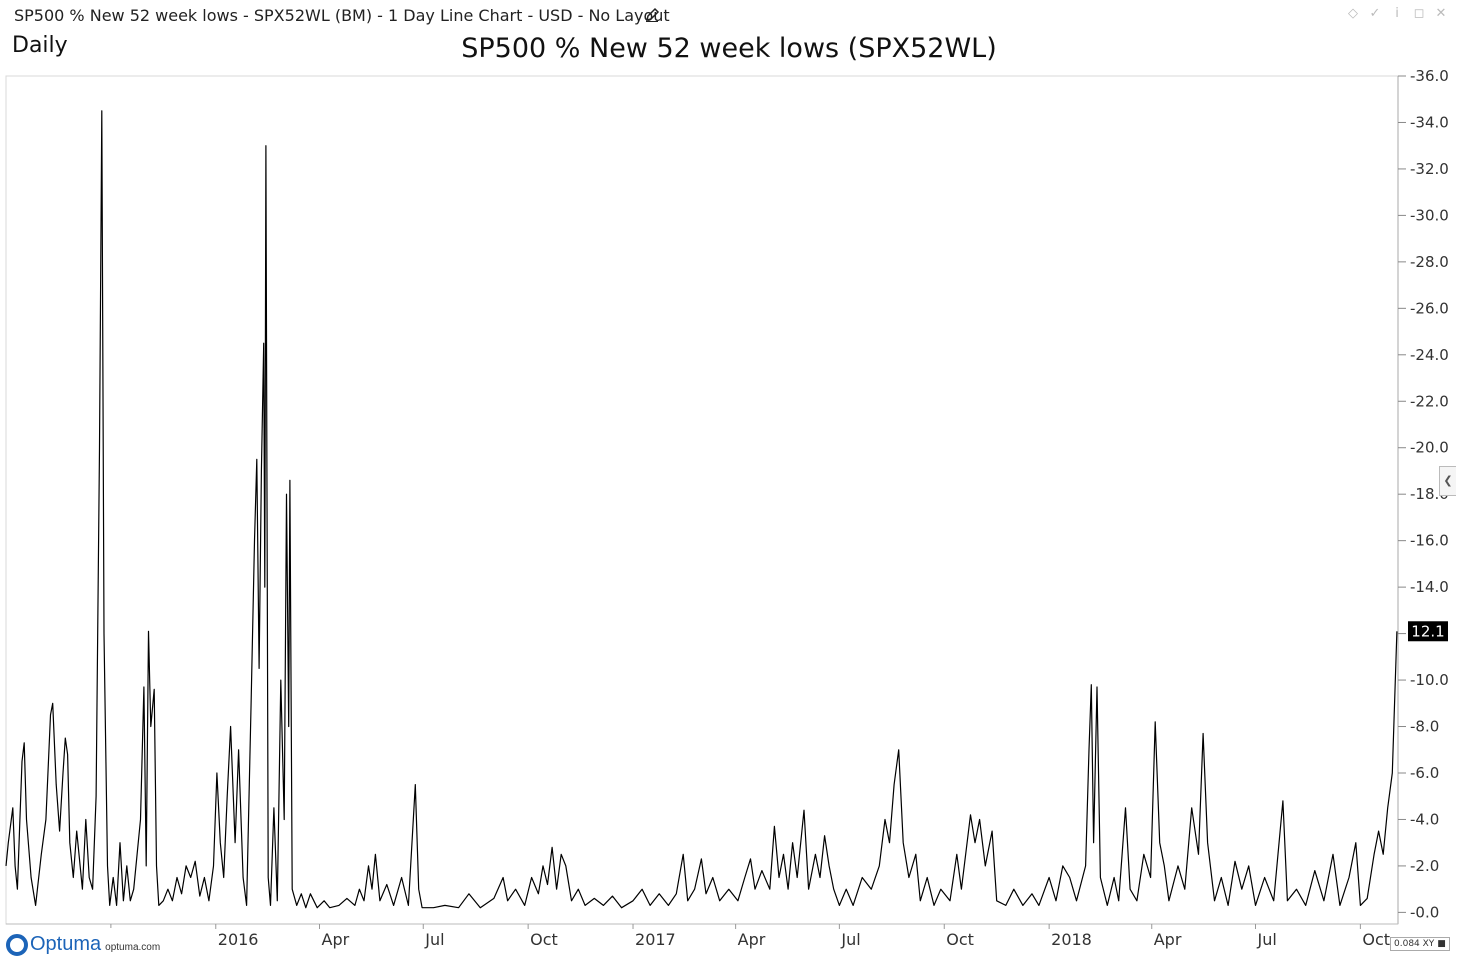 The width and height of the screenshot is (1458, 961). I want to click on x-tick-label: 2017, so click(655, 939).